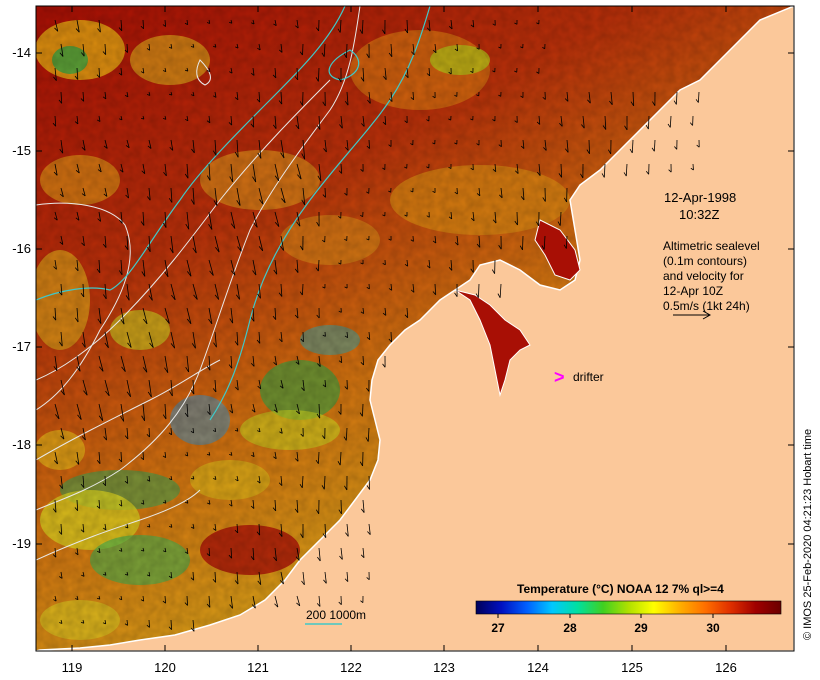  What do you see at coordinates (713, 628) in the screenshot?
I see `colorbar-tick-label: 30` at bounding box center [713, 628].